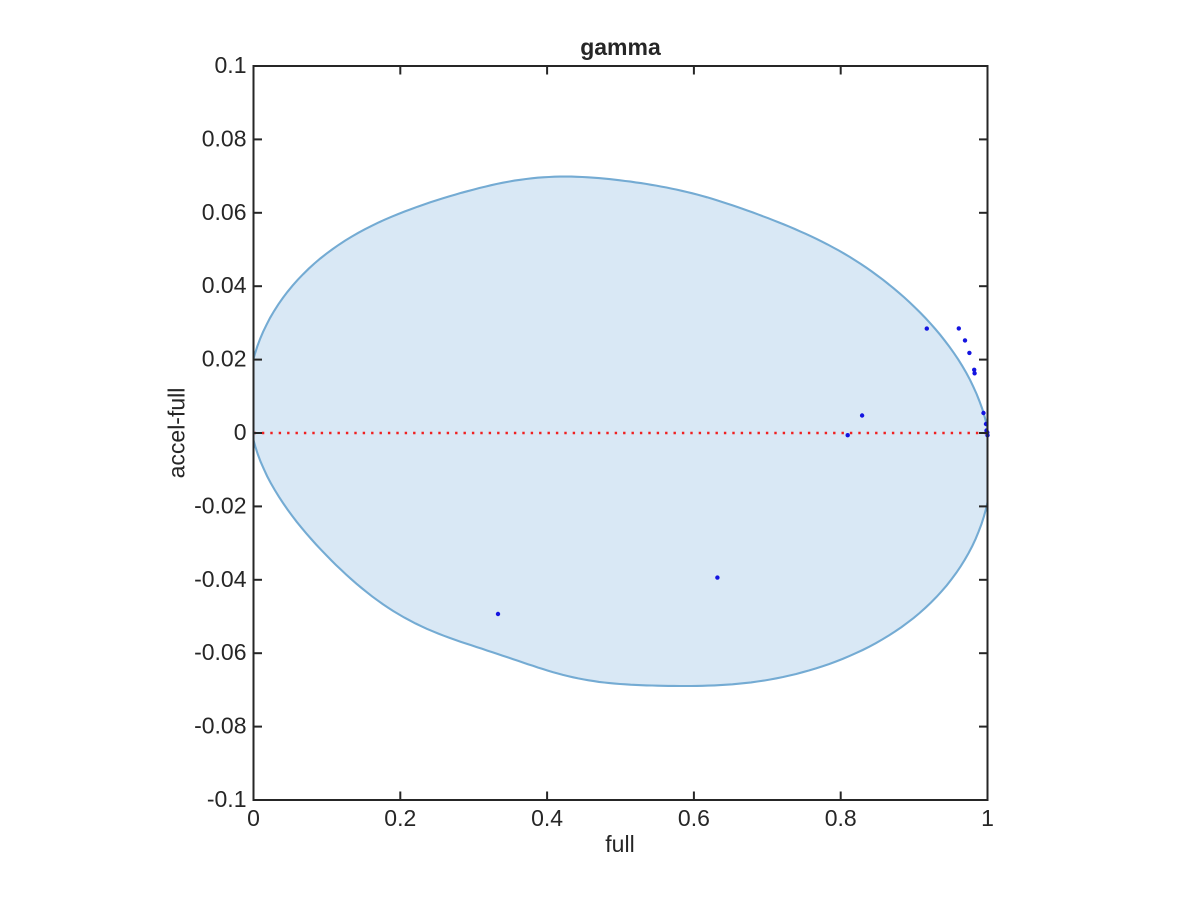 This screenshot has width=1200, height=900. I want to click on svg-text: gamma, so click(620, 47).